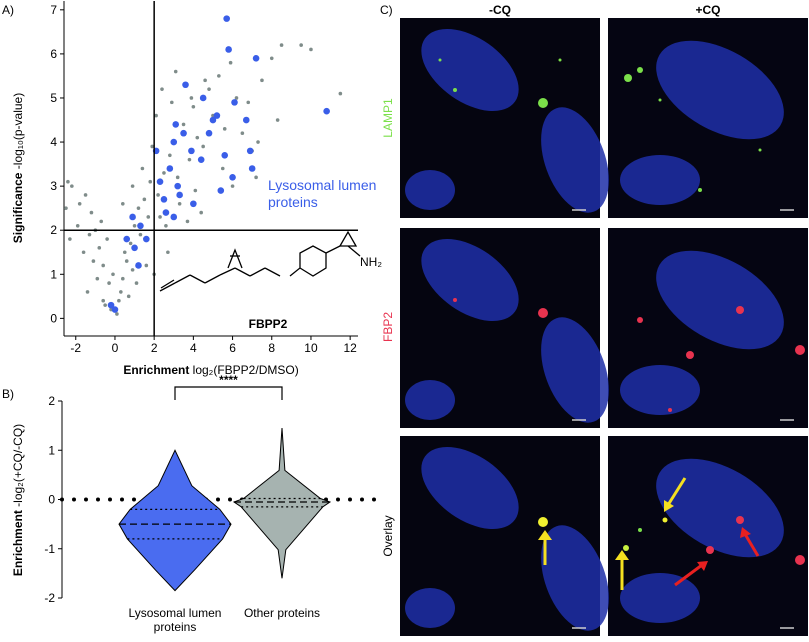  Describe the element at coordinates (388, 535) in the screenshot. I see `row-label: Overlay` at that location.